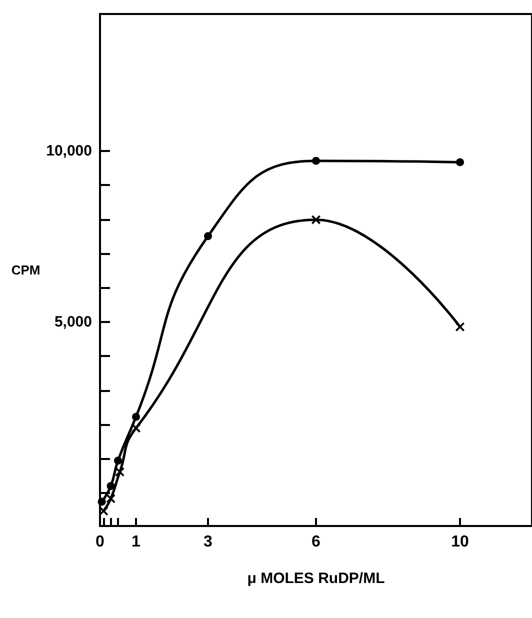  I want to click on y-tick-label: 10,000, so click(69, 151).